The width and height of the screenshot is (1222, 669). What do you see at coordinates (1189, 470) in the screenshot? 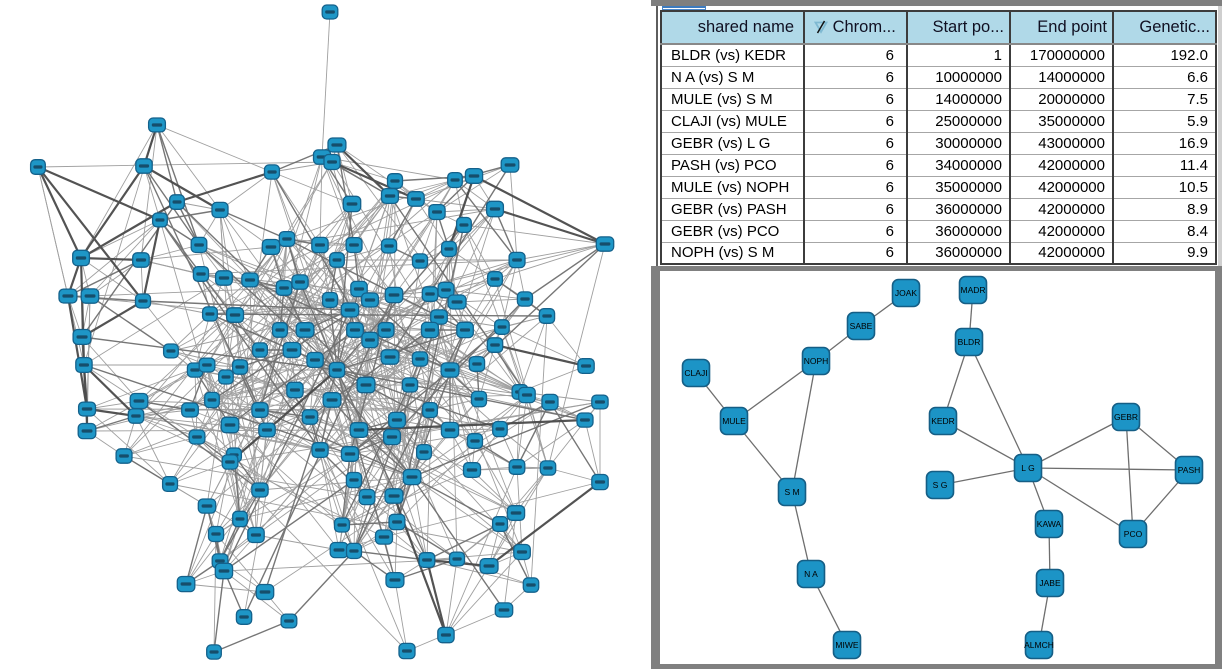
I see `svg-text: PASH` at bounding box center [1189, 470].